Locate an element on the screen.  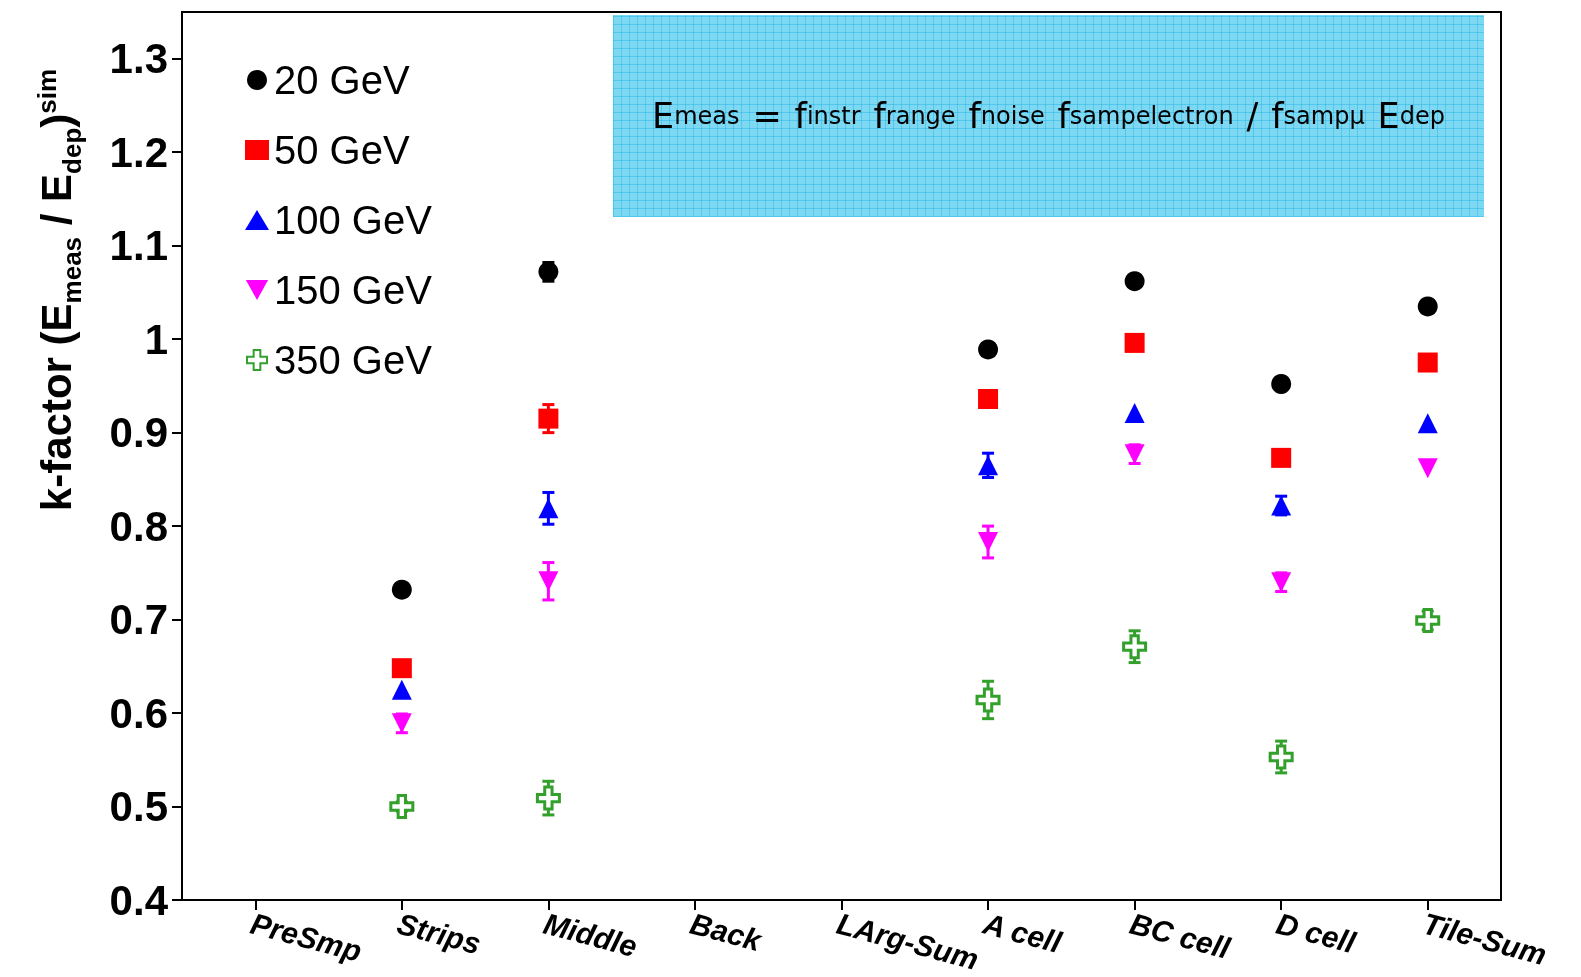
y-tick-label: 0.6 is located at coordinates (138, 713).